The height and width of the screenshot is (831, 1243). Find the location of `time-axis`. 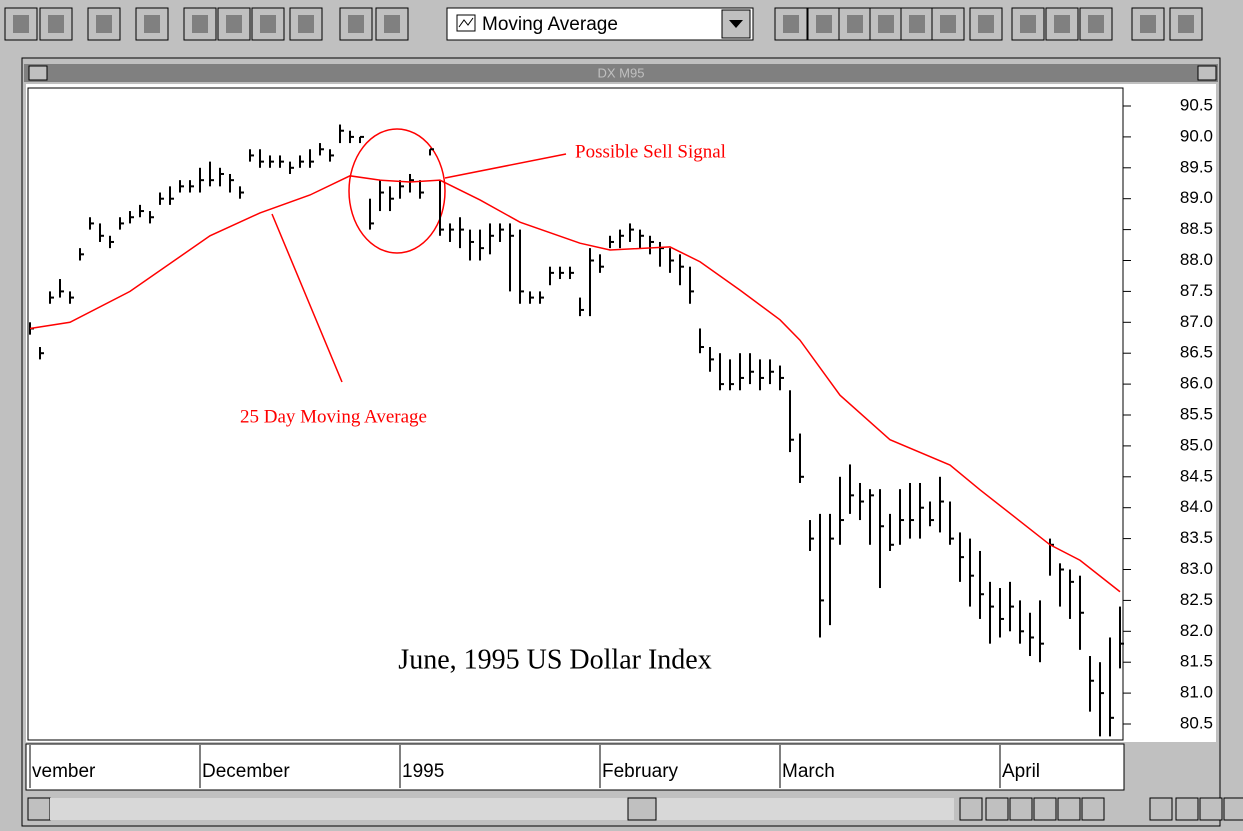

time-axis is located at coordinates (575, 767).